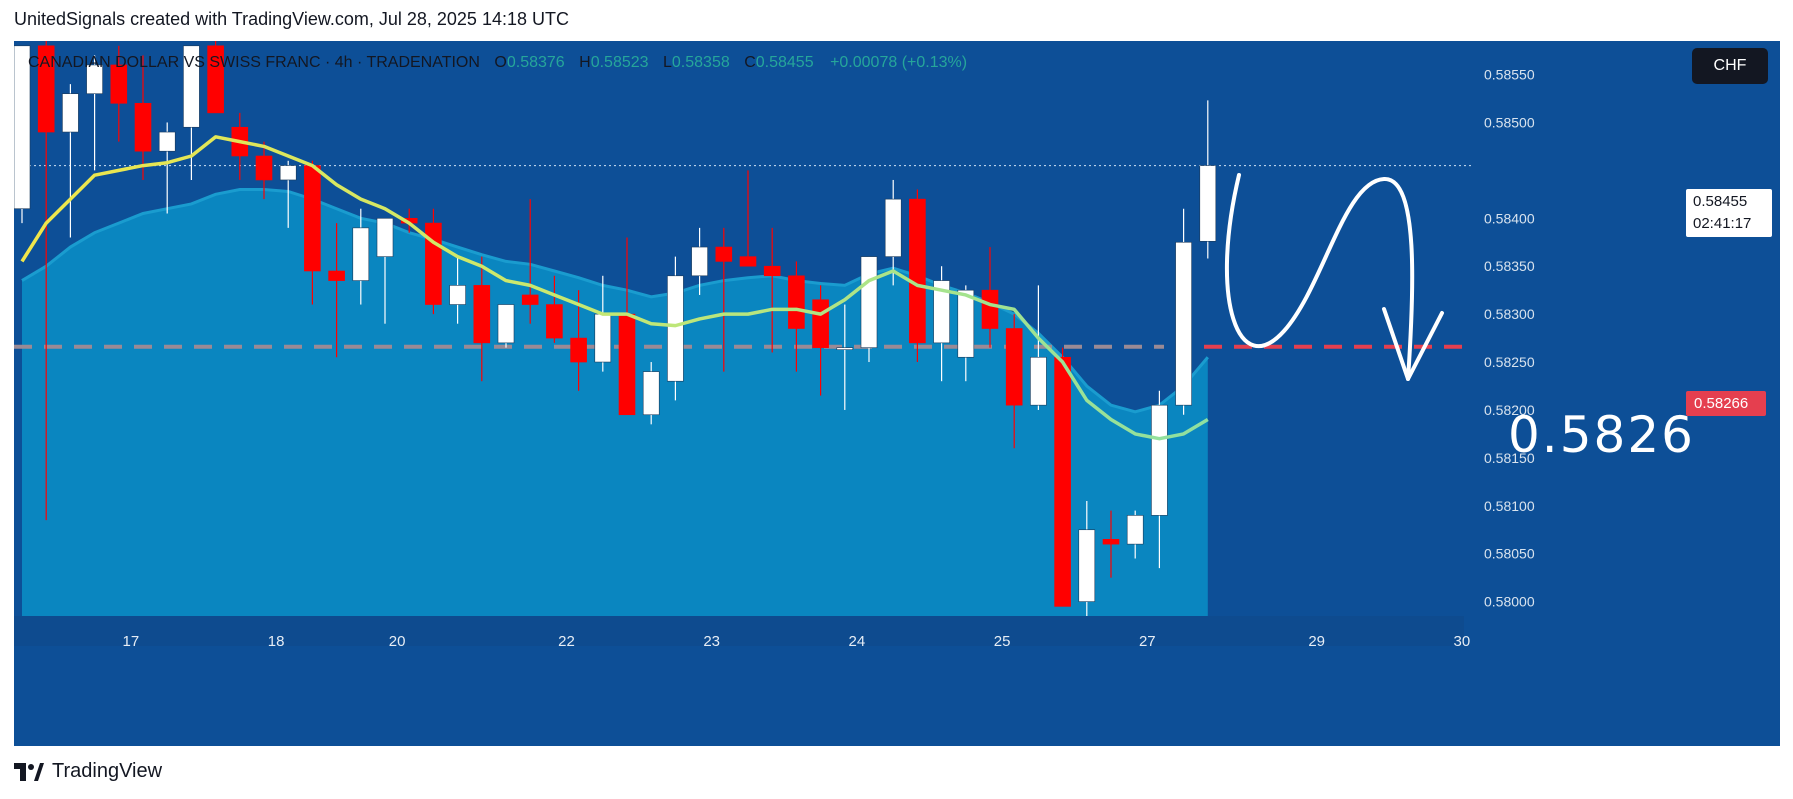 This screenshot has height=799, width=1793. I want to click on time-axis-tick: 18, so click(276, 641).